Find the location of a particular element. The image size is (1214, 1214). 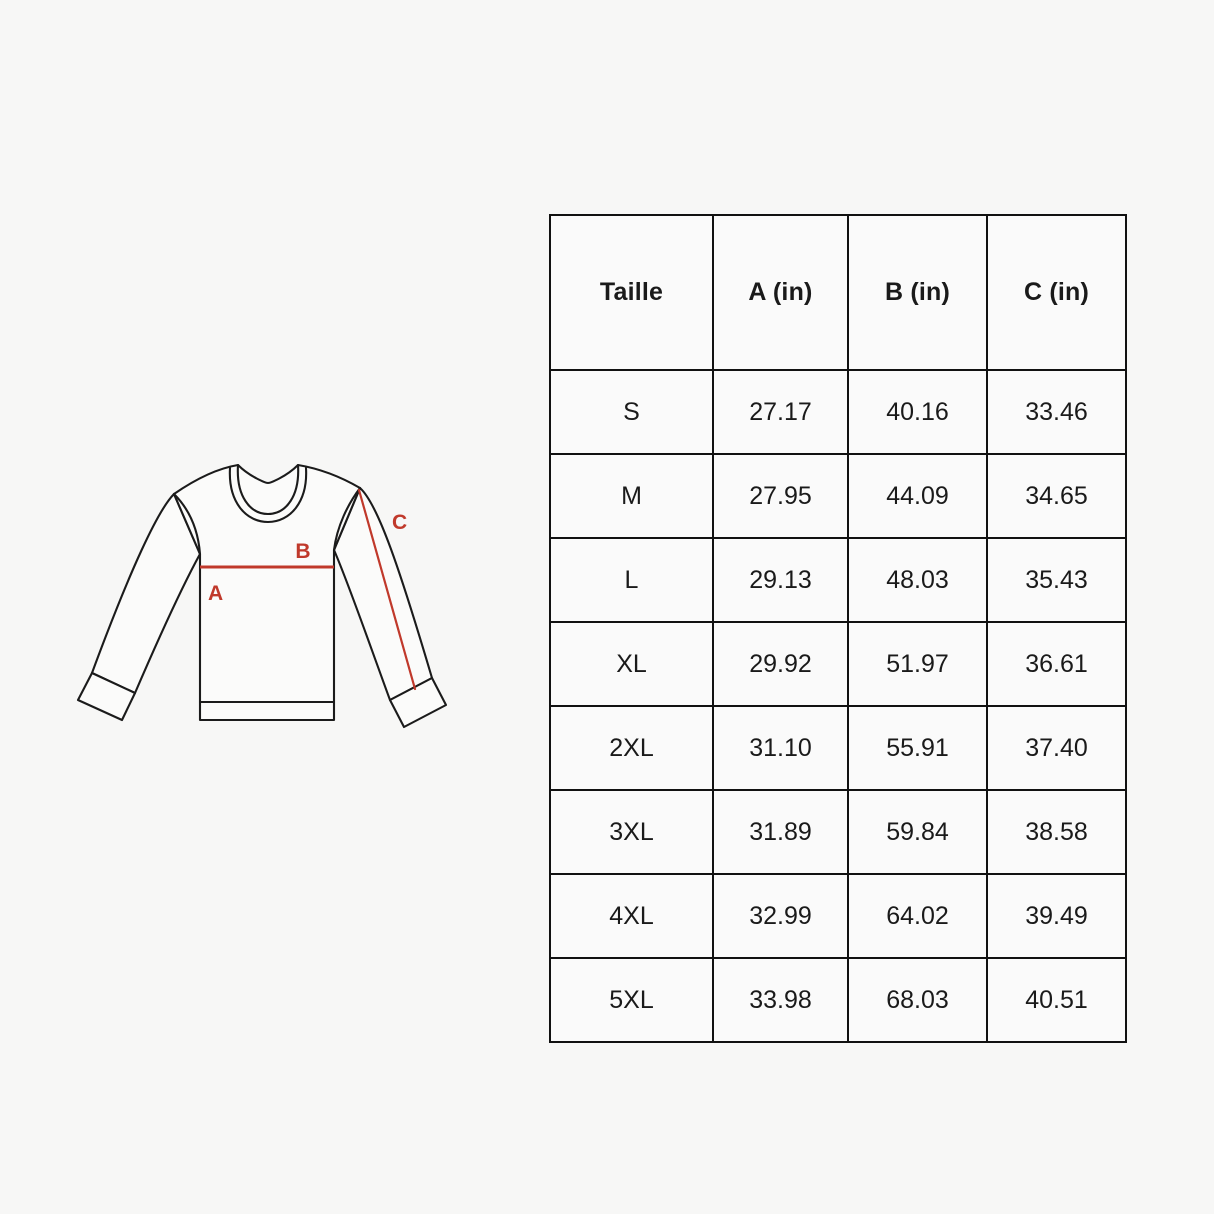

cell-b: 68.03 is located at coordinates (917, 1000).